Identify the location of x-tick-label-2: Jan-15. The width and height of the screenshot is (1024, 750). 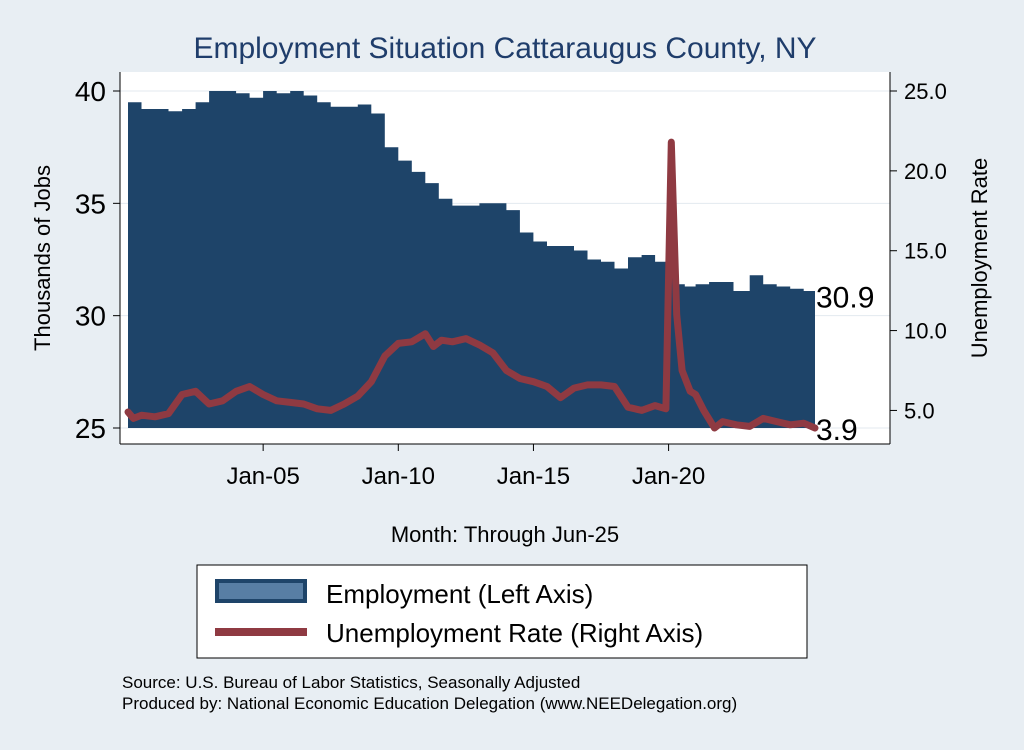
(533, 476).